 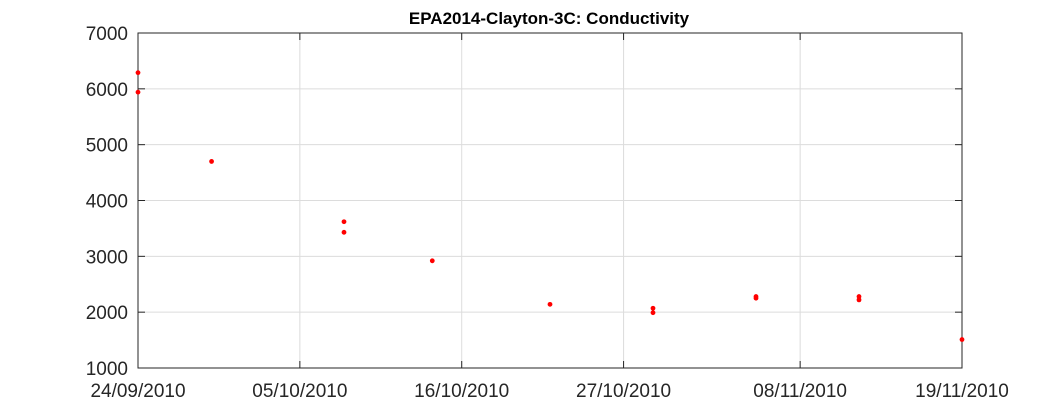 I want to click on x-tick-label: 05/10/2010, so click(x=299, y=391).